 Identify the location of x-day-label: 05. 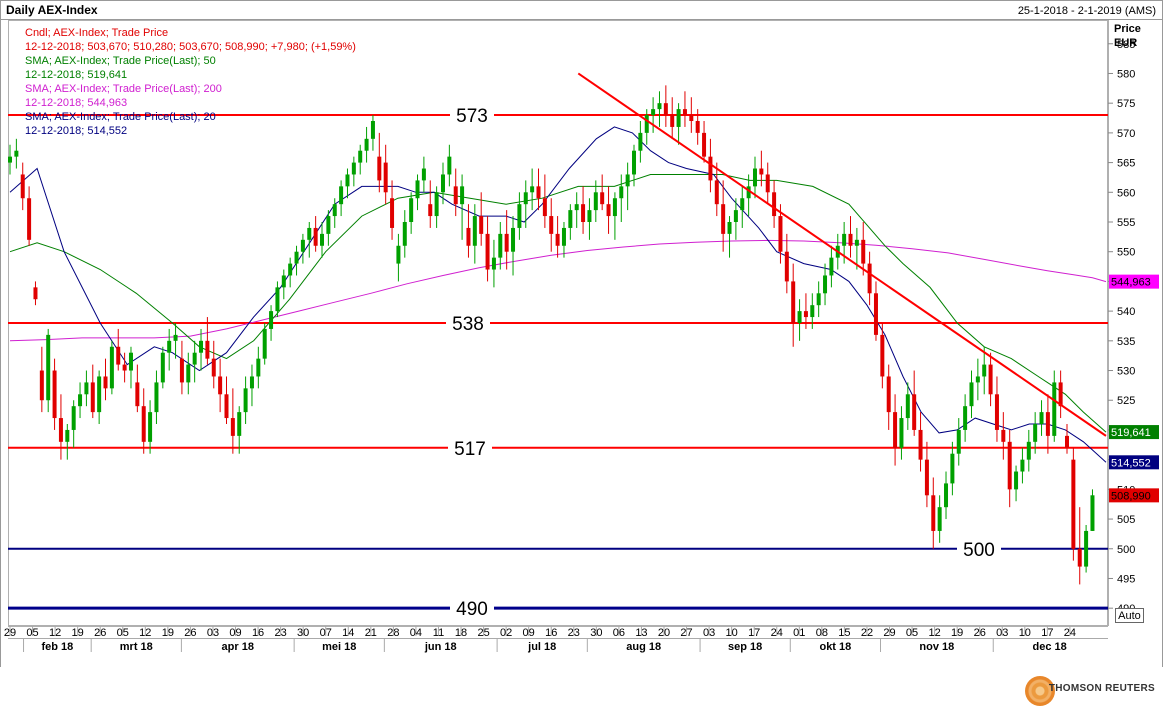
(912, 633).